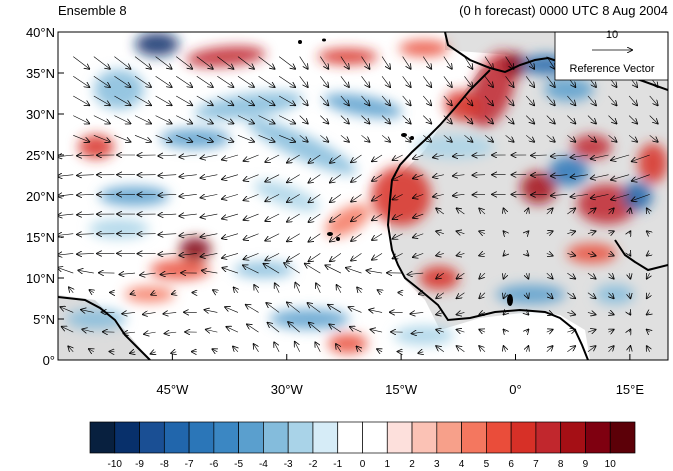 The width and height of the screenshot is (673, 471). I want to click on y-tick-label: 35°N, so click(40, 73).